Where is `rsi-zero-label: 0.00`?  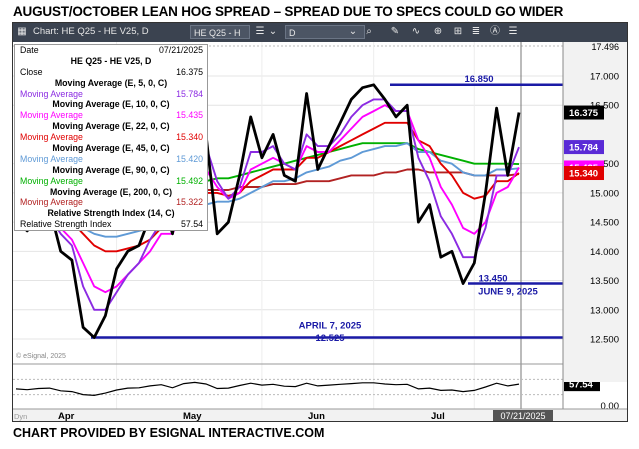
rsi-zero-label: 0.00 is located at coordinates (610, 406).